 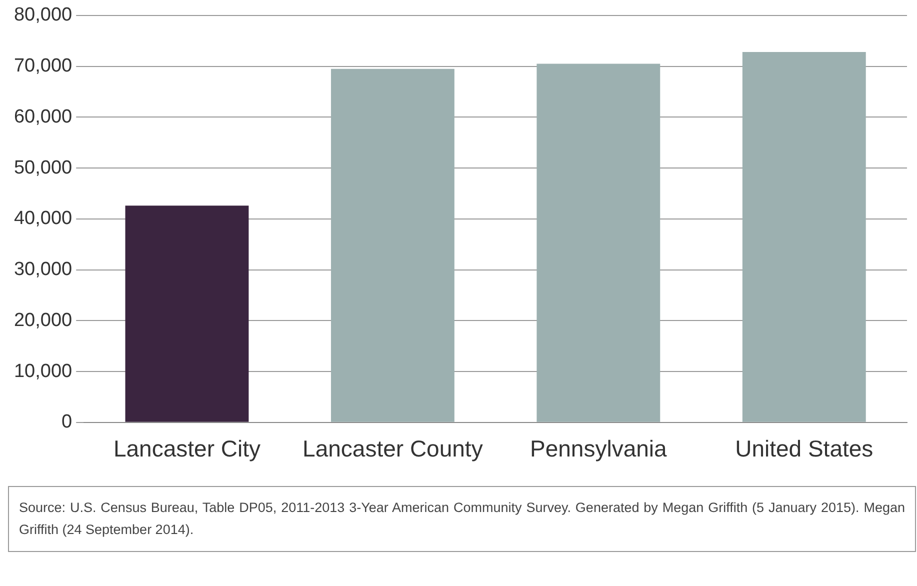 What do you see at coordinates (43, 167) in the screenshot?
I see `y-tick-label: 50,000` at bounding box center [43, 167].